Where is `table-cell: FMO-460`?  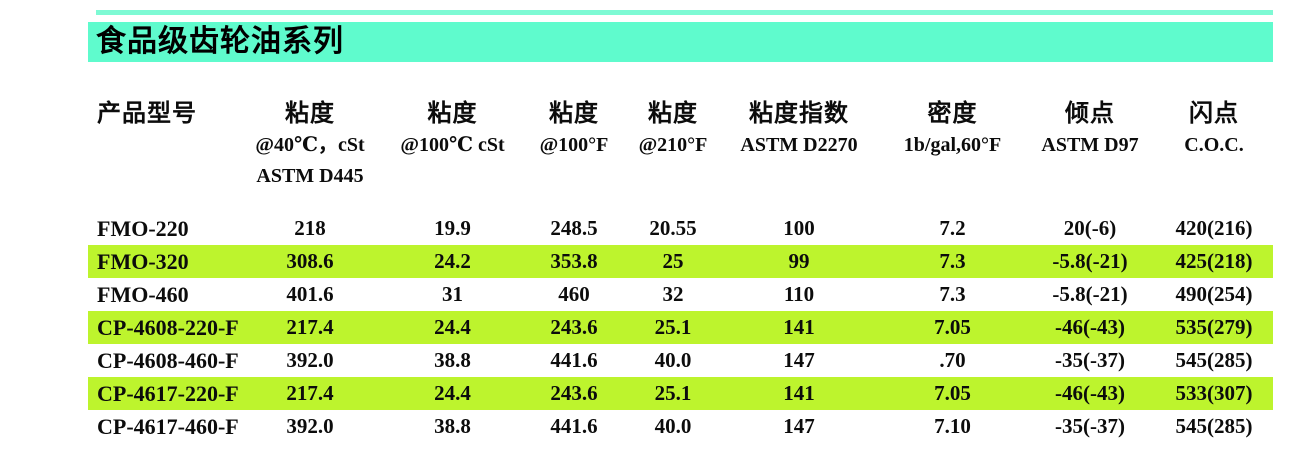
table-cell: FMO-460 is located at coordinates (143, 294).